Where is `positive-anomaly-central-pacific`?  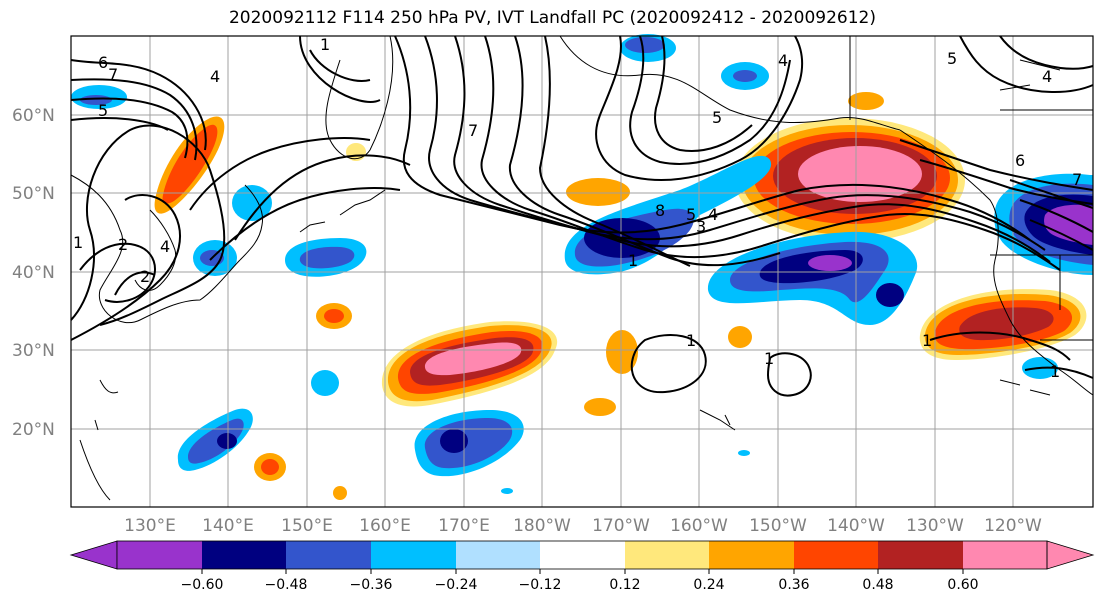
positive-anomaly-central-pacific is located at coordinates (469, 364).